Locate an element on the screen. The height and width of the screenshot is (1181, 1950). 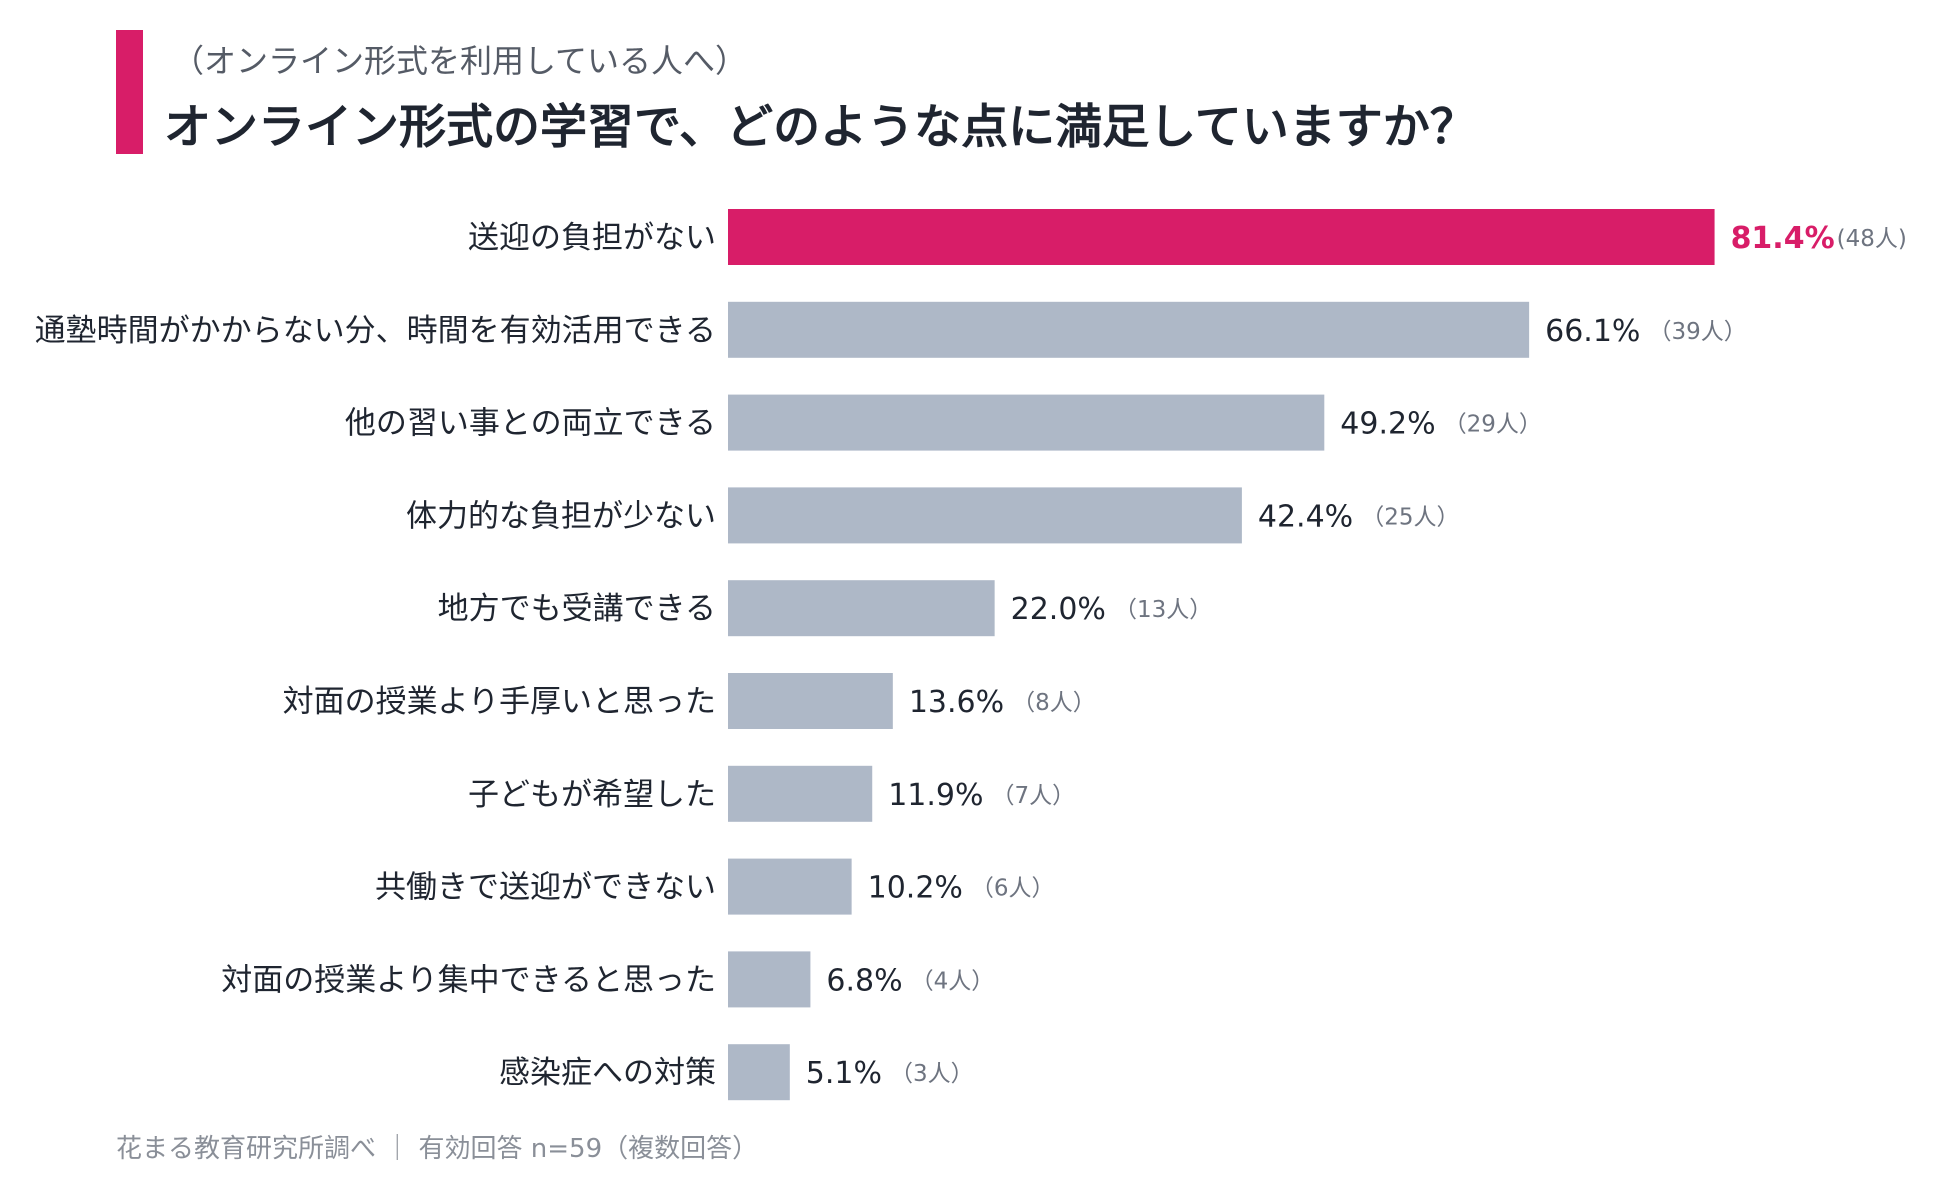
value-label: 6.8% is located at coordinates (864, 980).